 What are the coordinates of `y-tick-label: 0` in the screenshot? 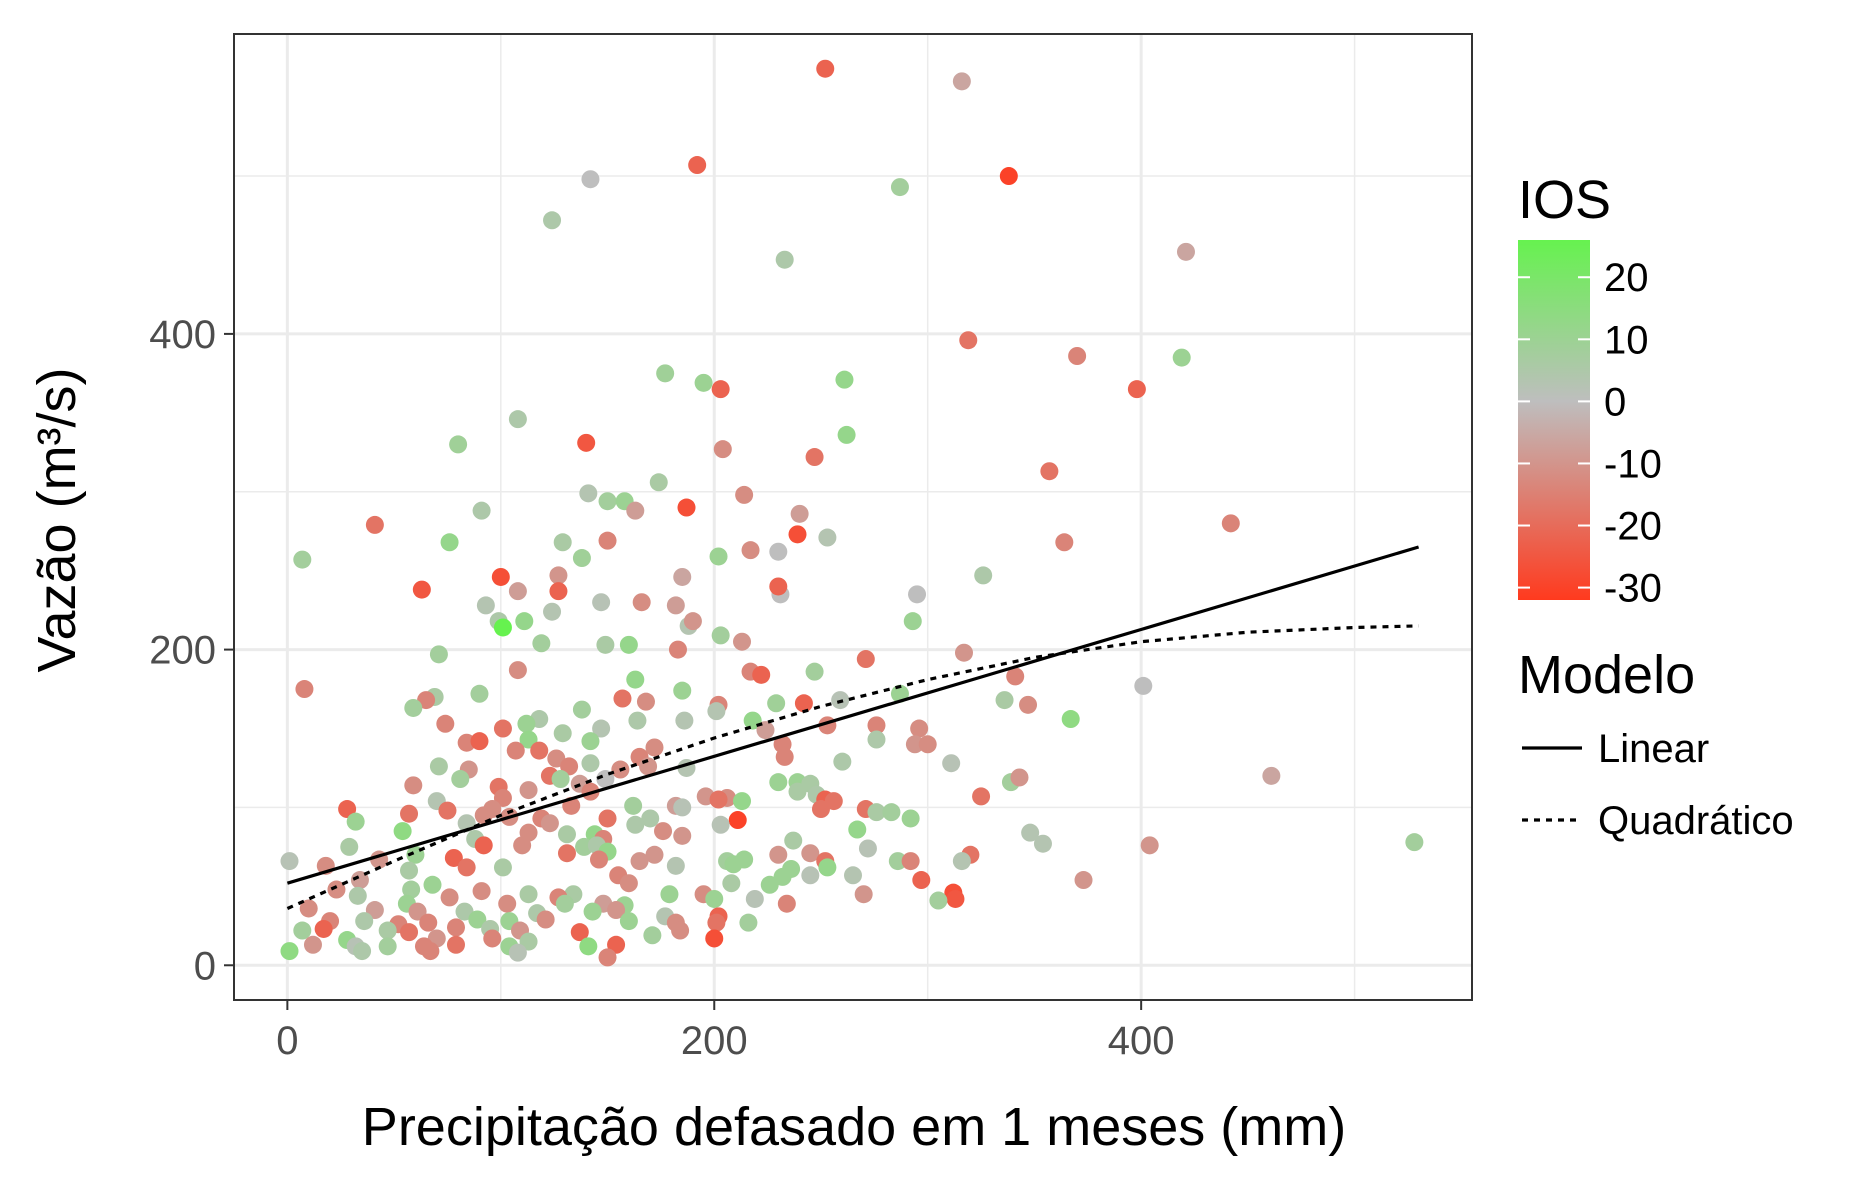 It's located at (205, 966).